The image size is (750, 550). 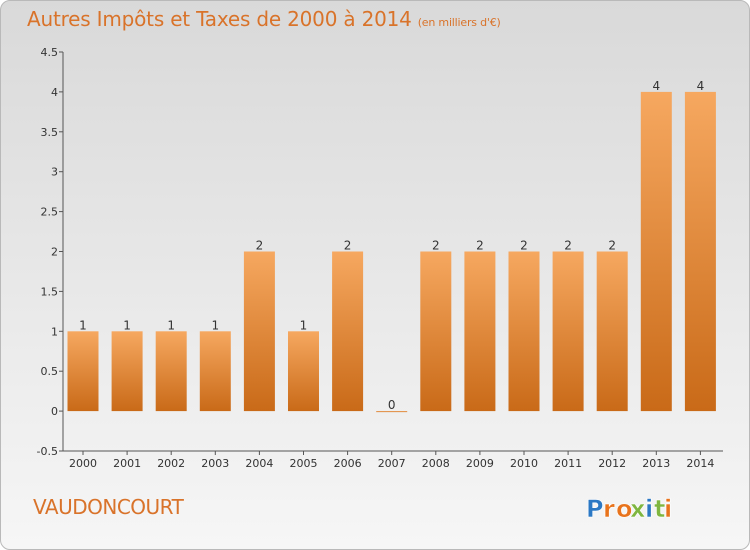 I want to click on x-tick-label: 2005, so click(x=304, y=463).